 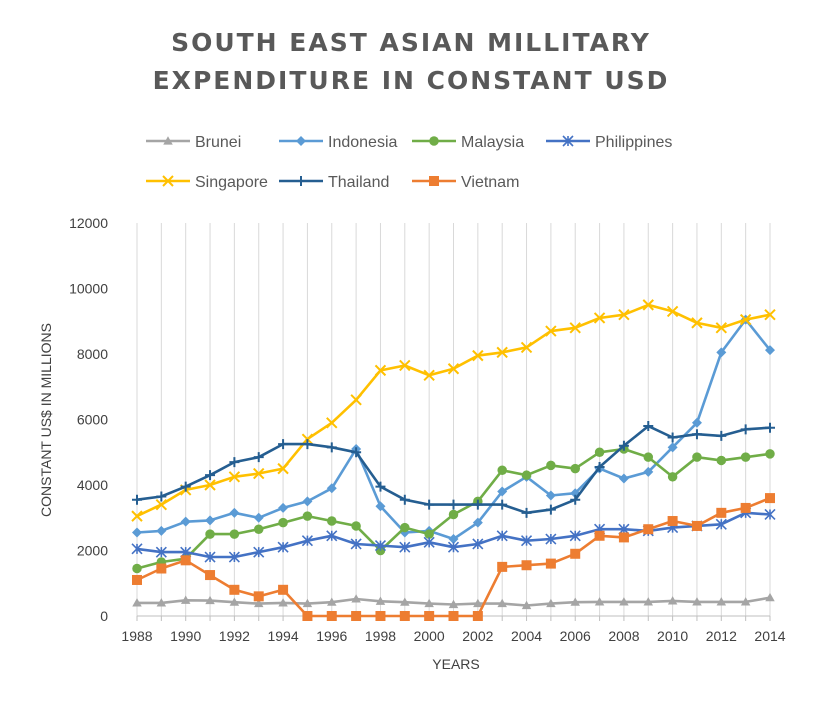 What do you see at coordinates (453, 616) in the screenshot?
I see `vietnam-point-2001` at bounding box center [453, 616].